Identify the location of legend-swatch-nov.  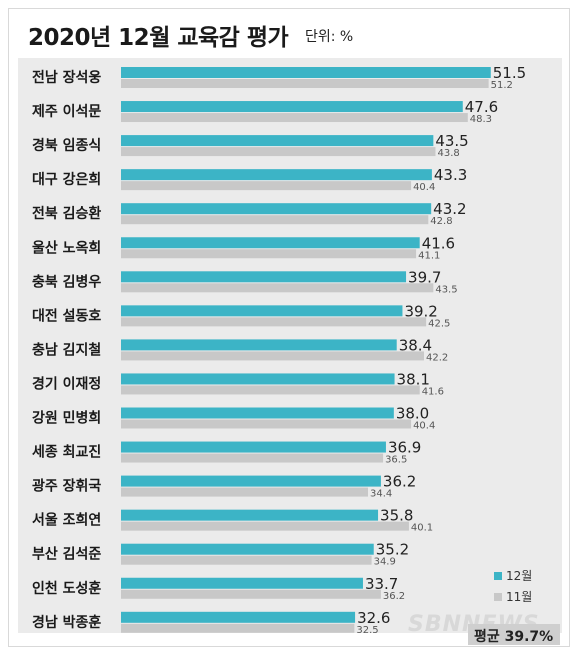
(498, 597).